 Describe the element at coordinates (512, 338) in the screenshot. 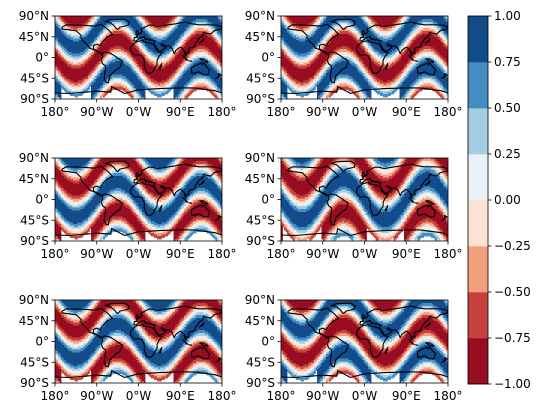

I see `colorbar-tick-label: −0.75` at that location.